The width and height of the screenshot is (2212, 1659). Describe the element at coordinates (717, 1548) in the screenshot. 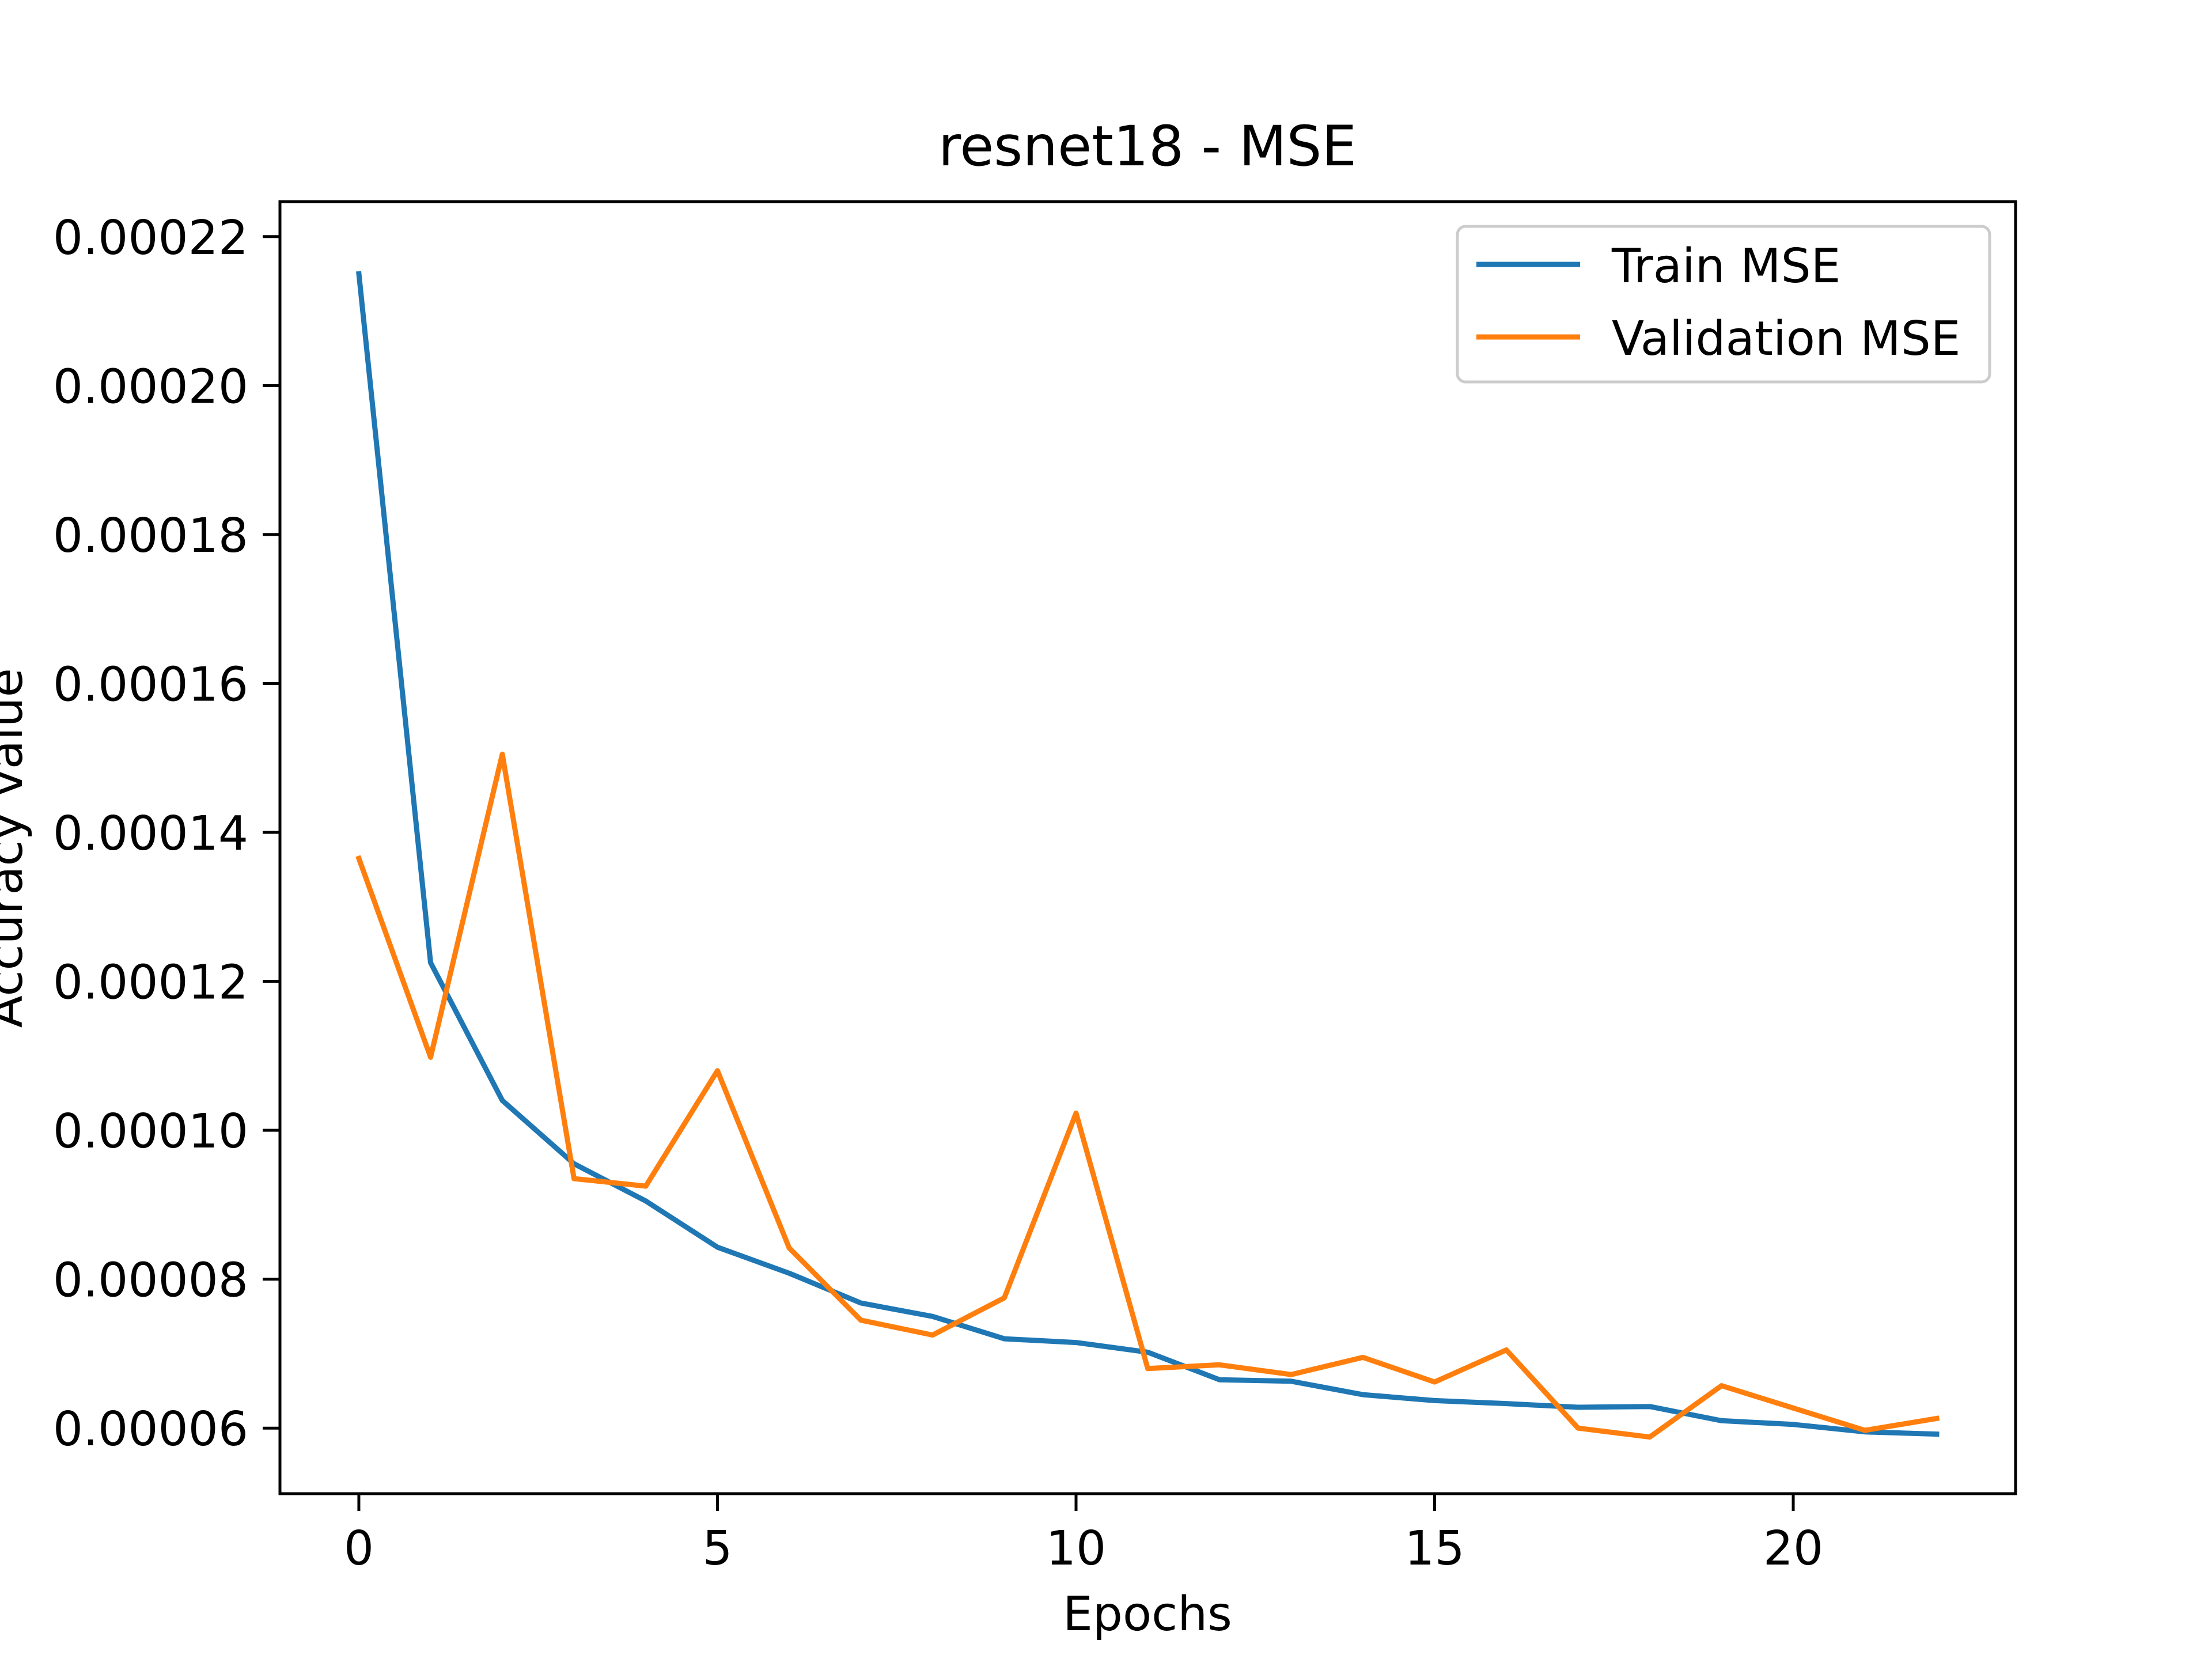

I see `x-tick-label: 5` at that location.